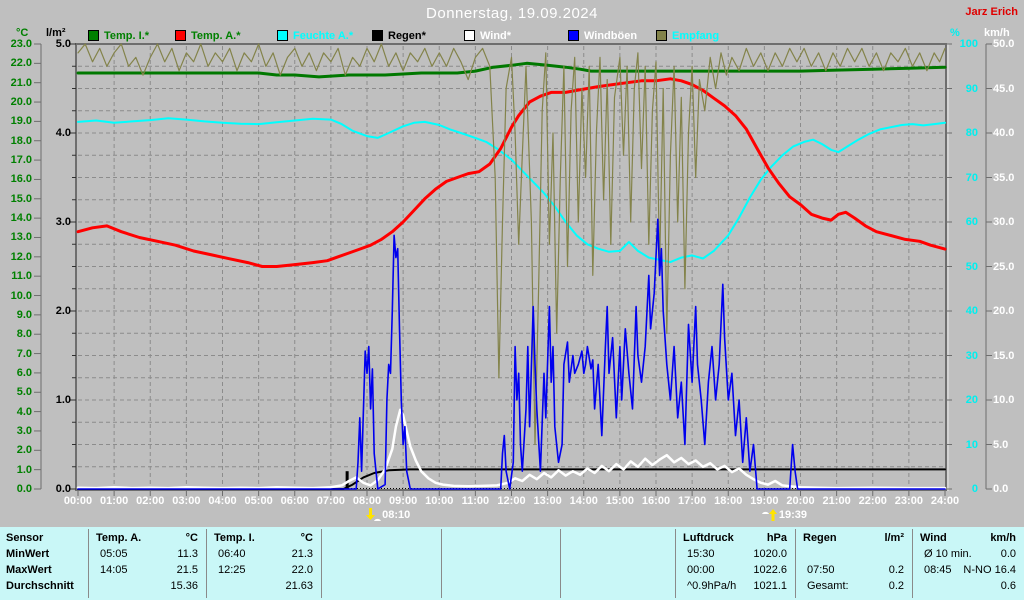  What do you see at coordinates (374, 514) in the screenshot?
I see `sunrise-icon` at bounding box center [374, 514].